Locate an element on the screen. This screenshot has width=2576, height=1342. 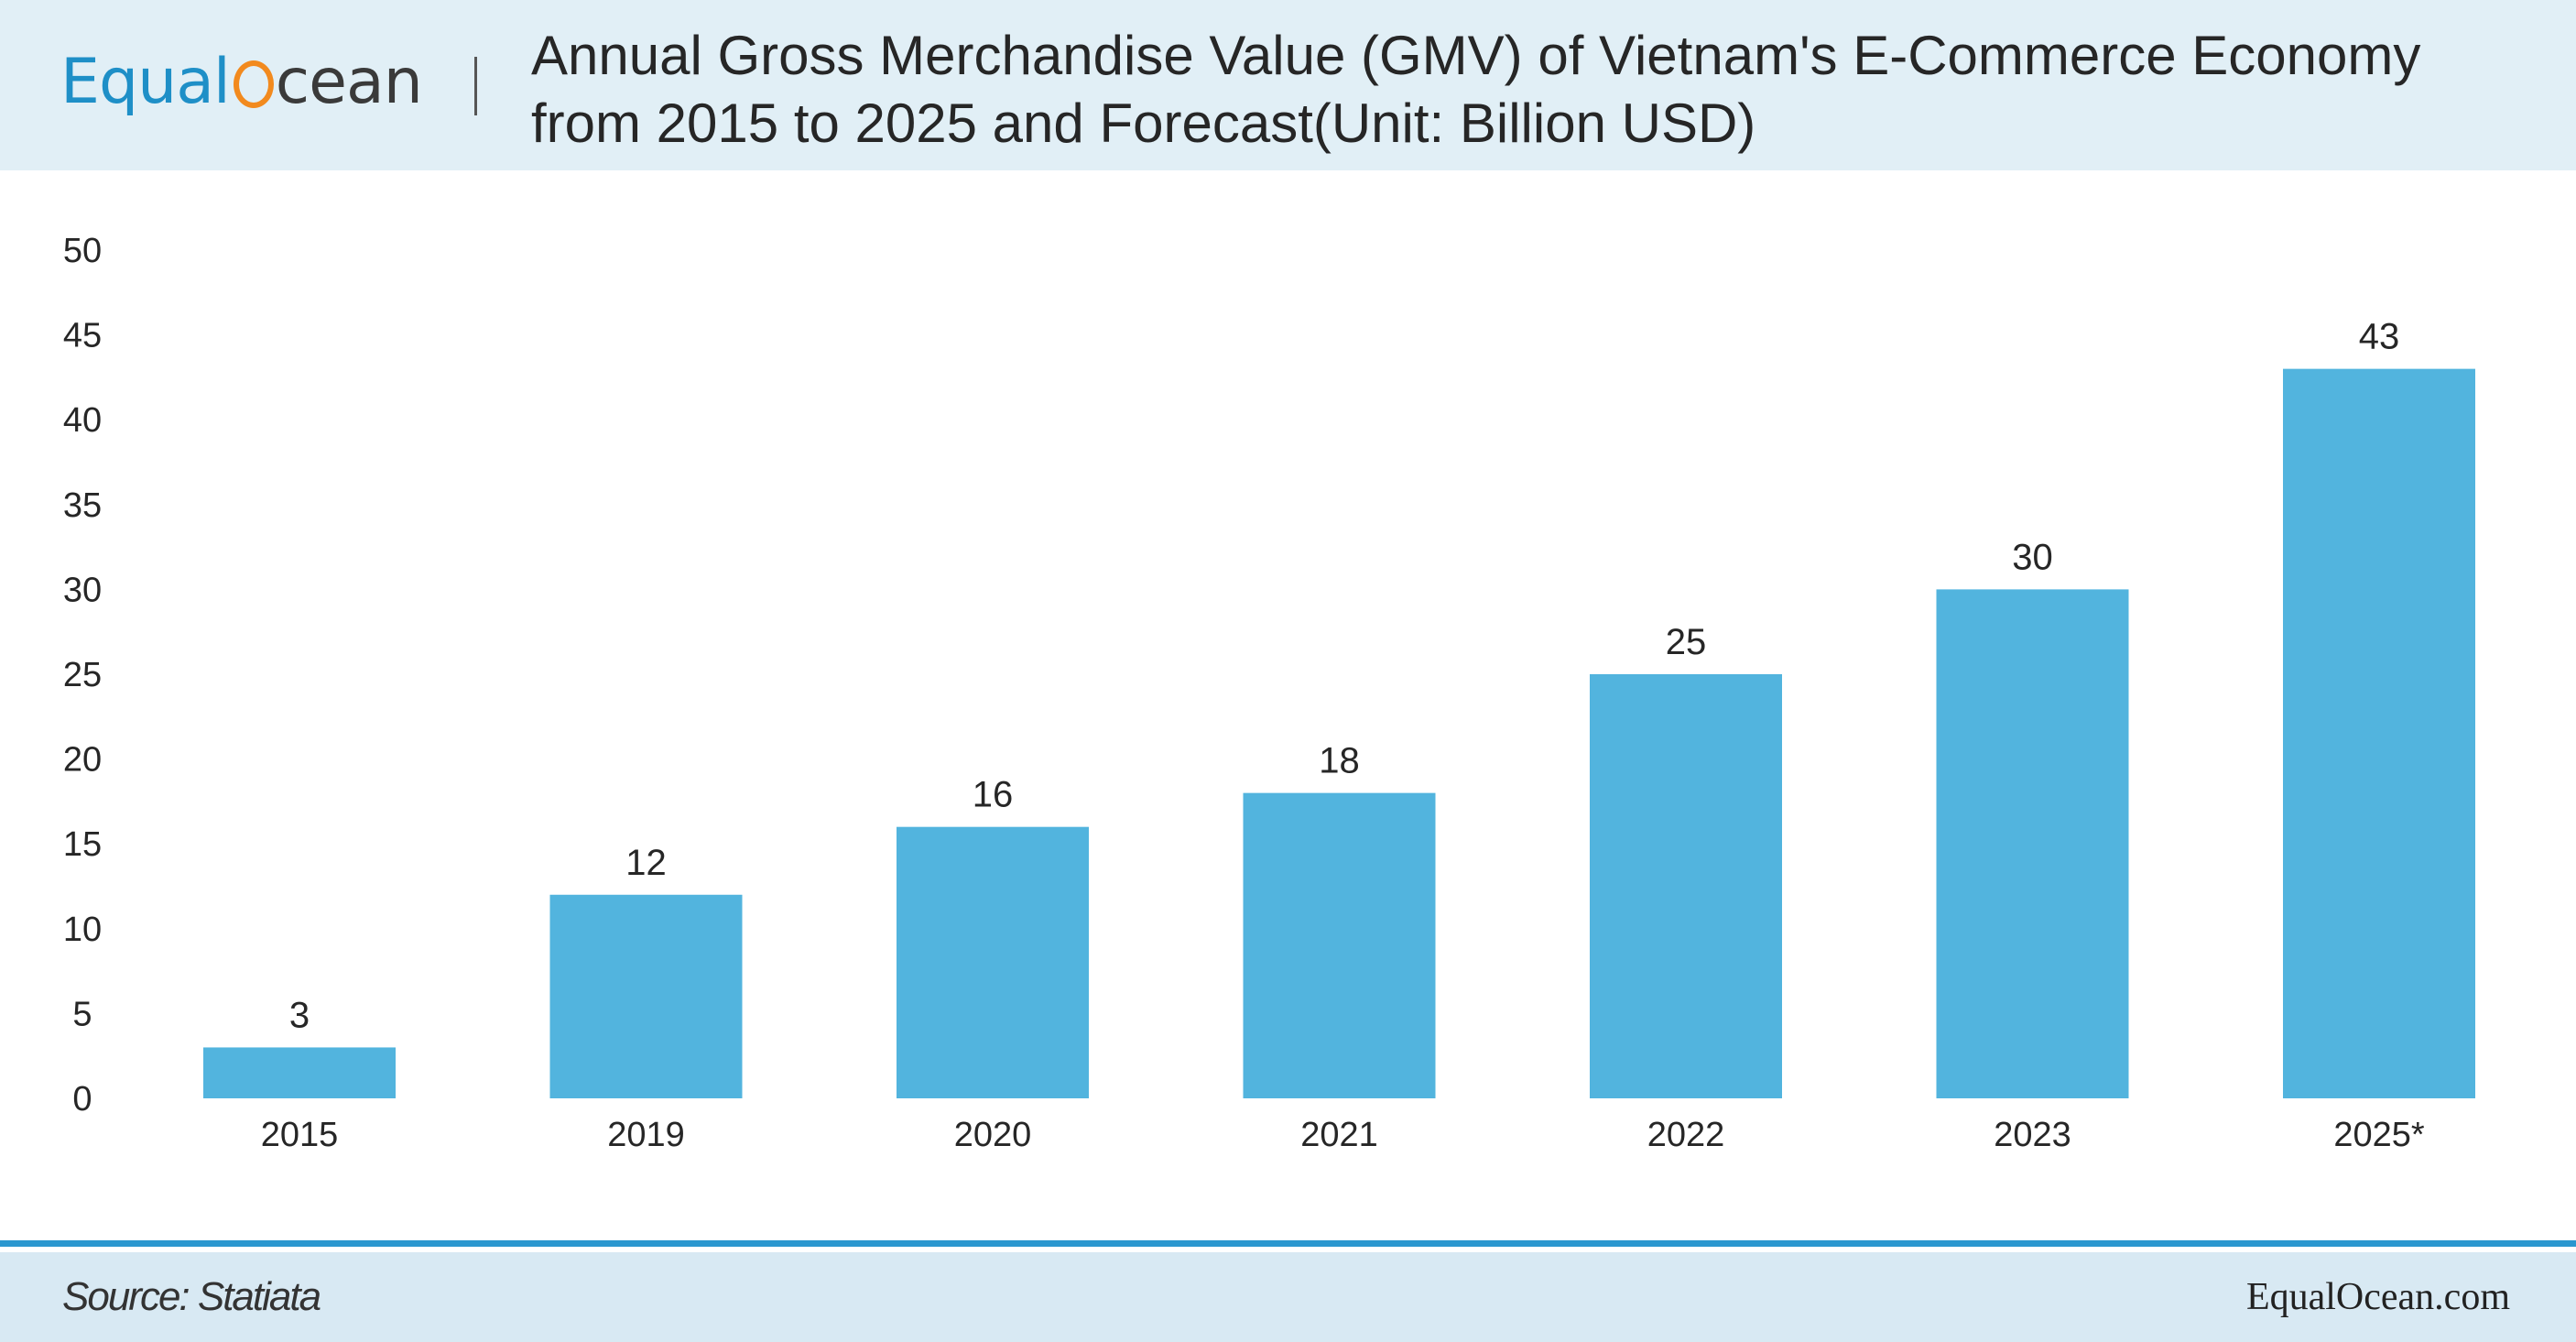
logo-text-equal: Equal is located at coordinates (145, 82).